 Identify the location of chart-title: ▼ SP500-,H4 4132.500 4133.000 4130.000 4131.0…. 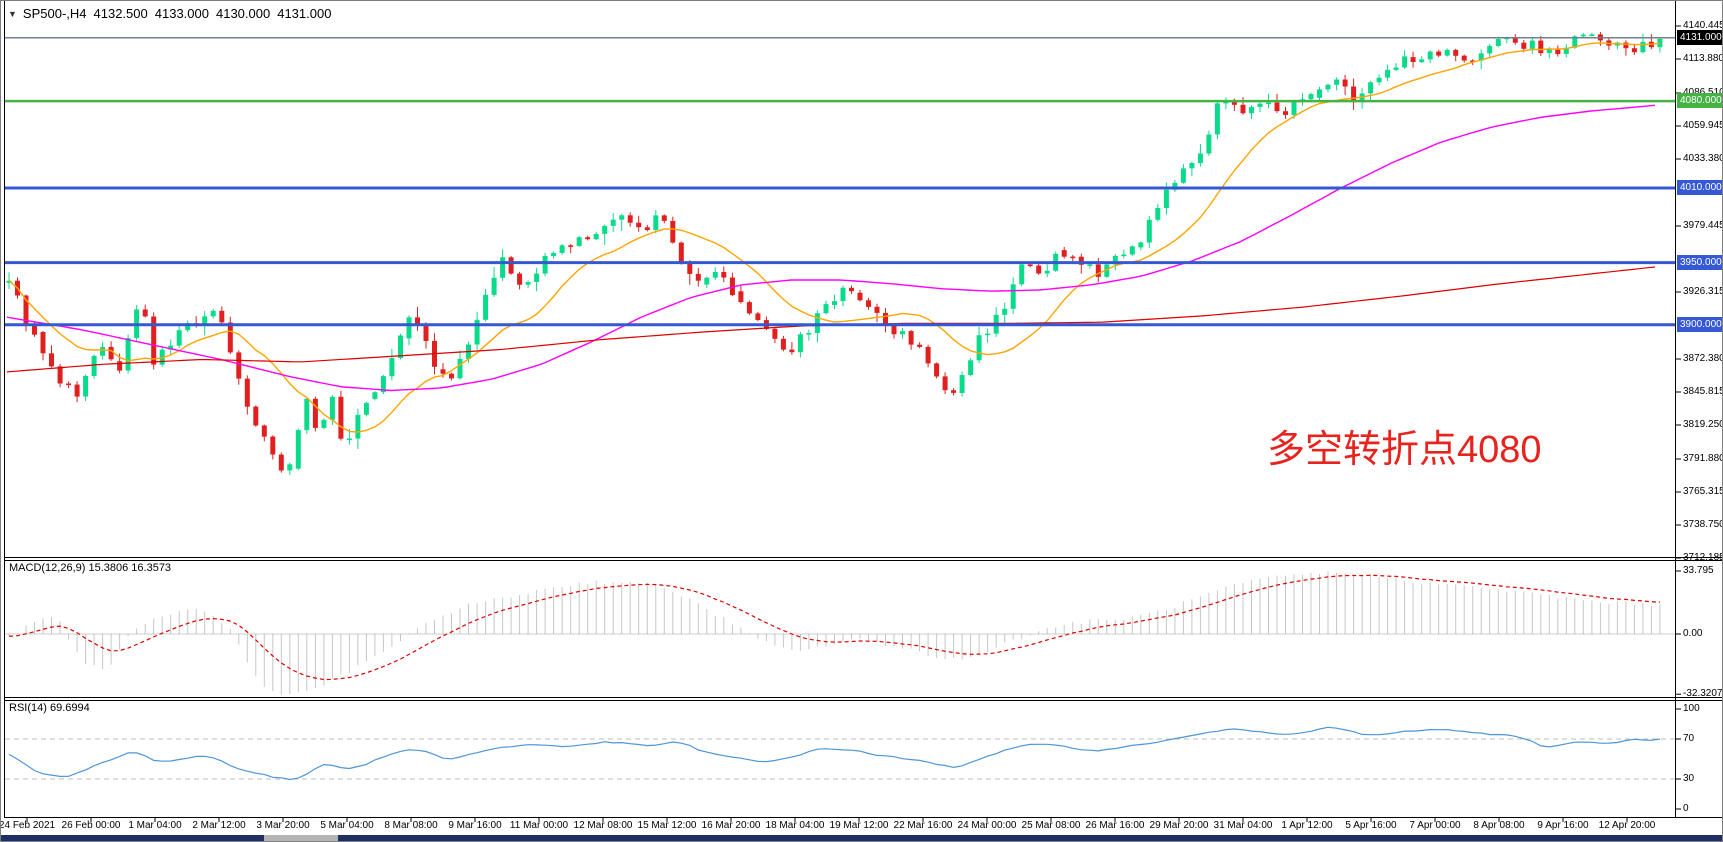
(173, 13).